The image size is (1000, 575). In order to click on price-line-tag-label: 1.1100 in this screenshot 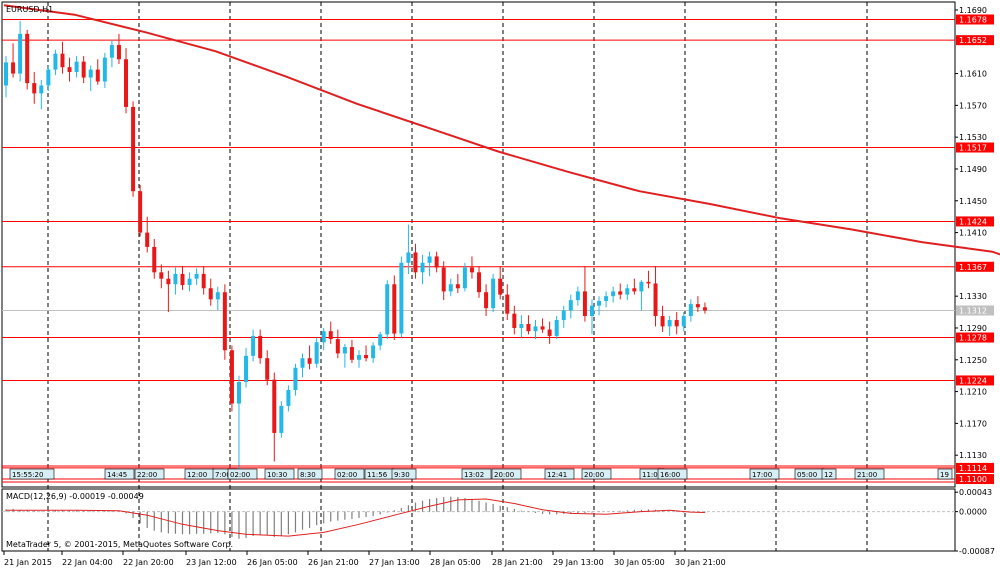, I will do `click(973, 479)`.